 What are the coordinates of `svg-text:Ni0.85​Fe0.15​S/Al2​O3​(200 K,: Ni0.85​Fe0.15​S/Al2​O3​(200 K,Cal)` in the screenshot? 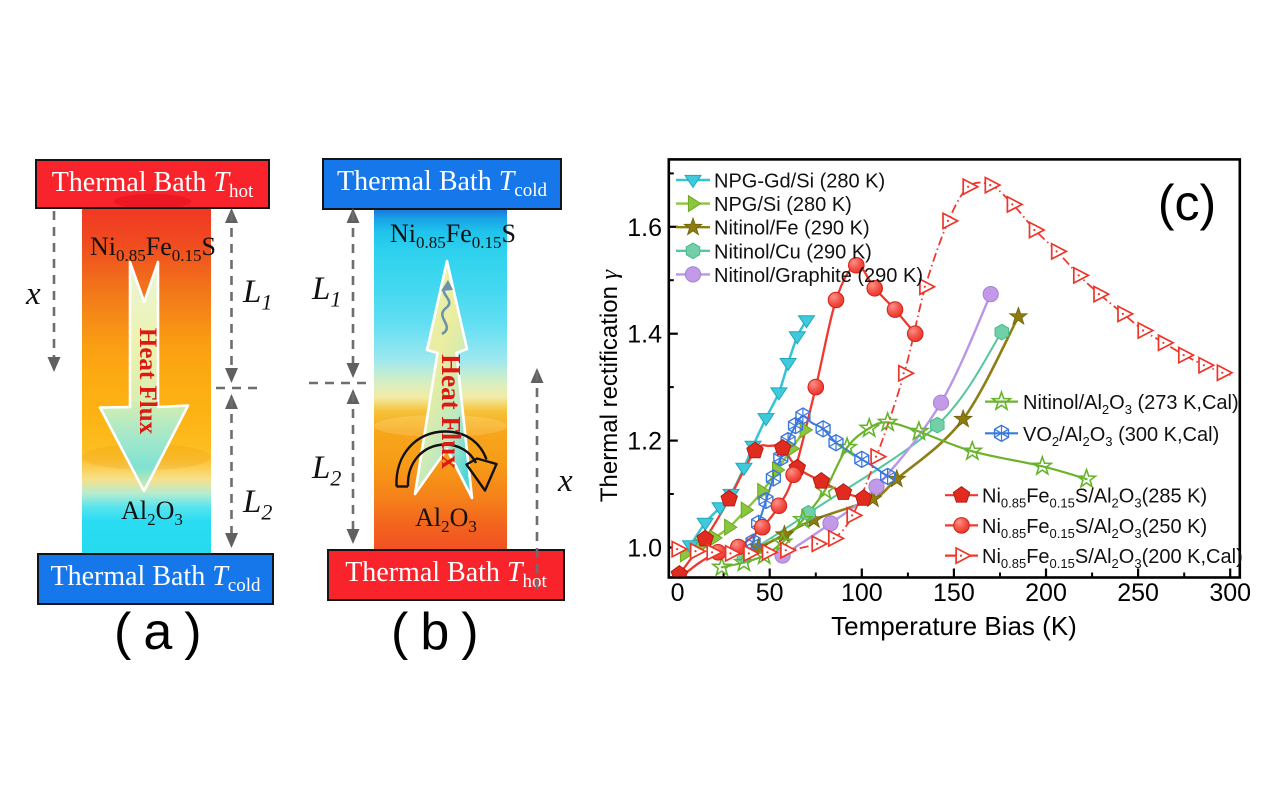 It's located at (1112, 558).